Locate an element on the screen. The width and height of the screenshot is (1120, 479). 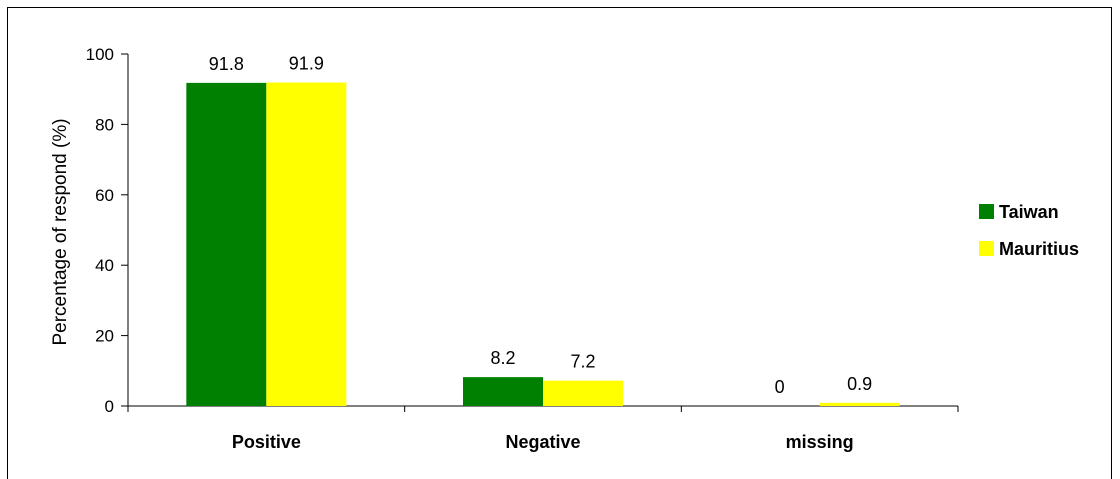
data-label: 7.2 is located at coordinates (582, 362).